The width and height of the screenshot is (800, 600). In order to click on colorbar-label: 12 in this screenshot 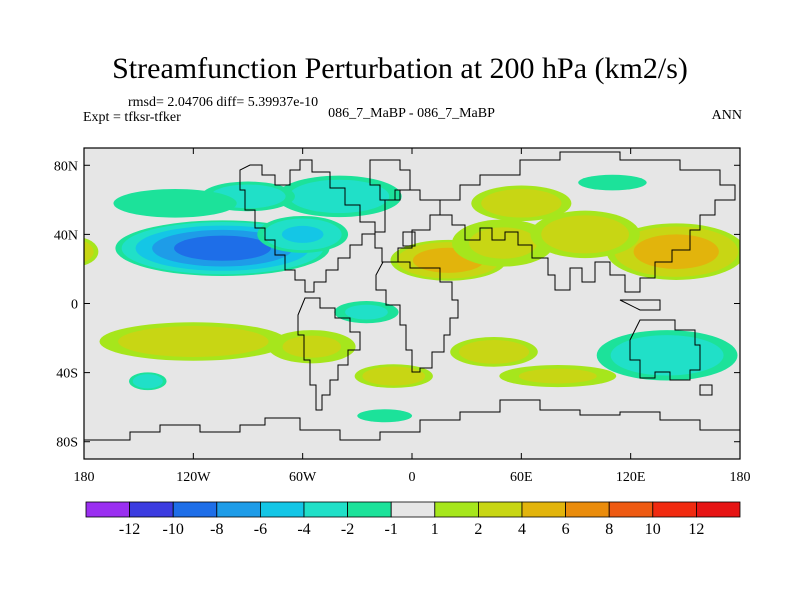, I will do `click(696, 529)`.